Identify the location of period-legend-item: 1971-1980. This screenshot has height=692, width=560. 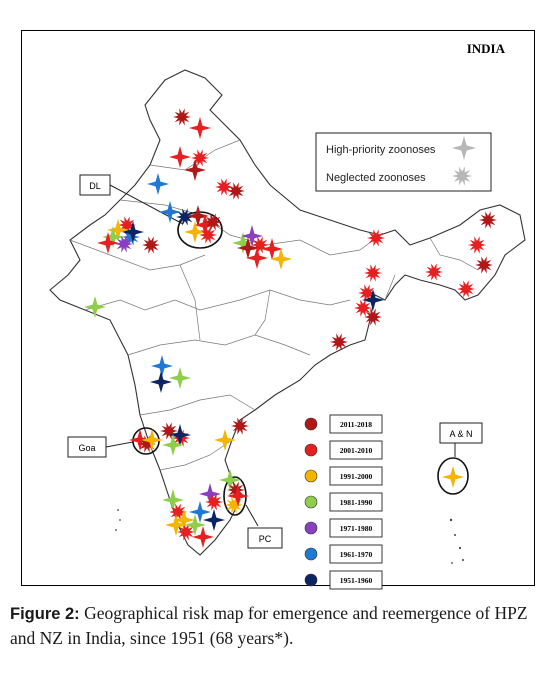
(343, 528).